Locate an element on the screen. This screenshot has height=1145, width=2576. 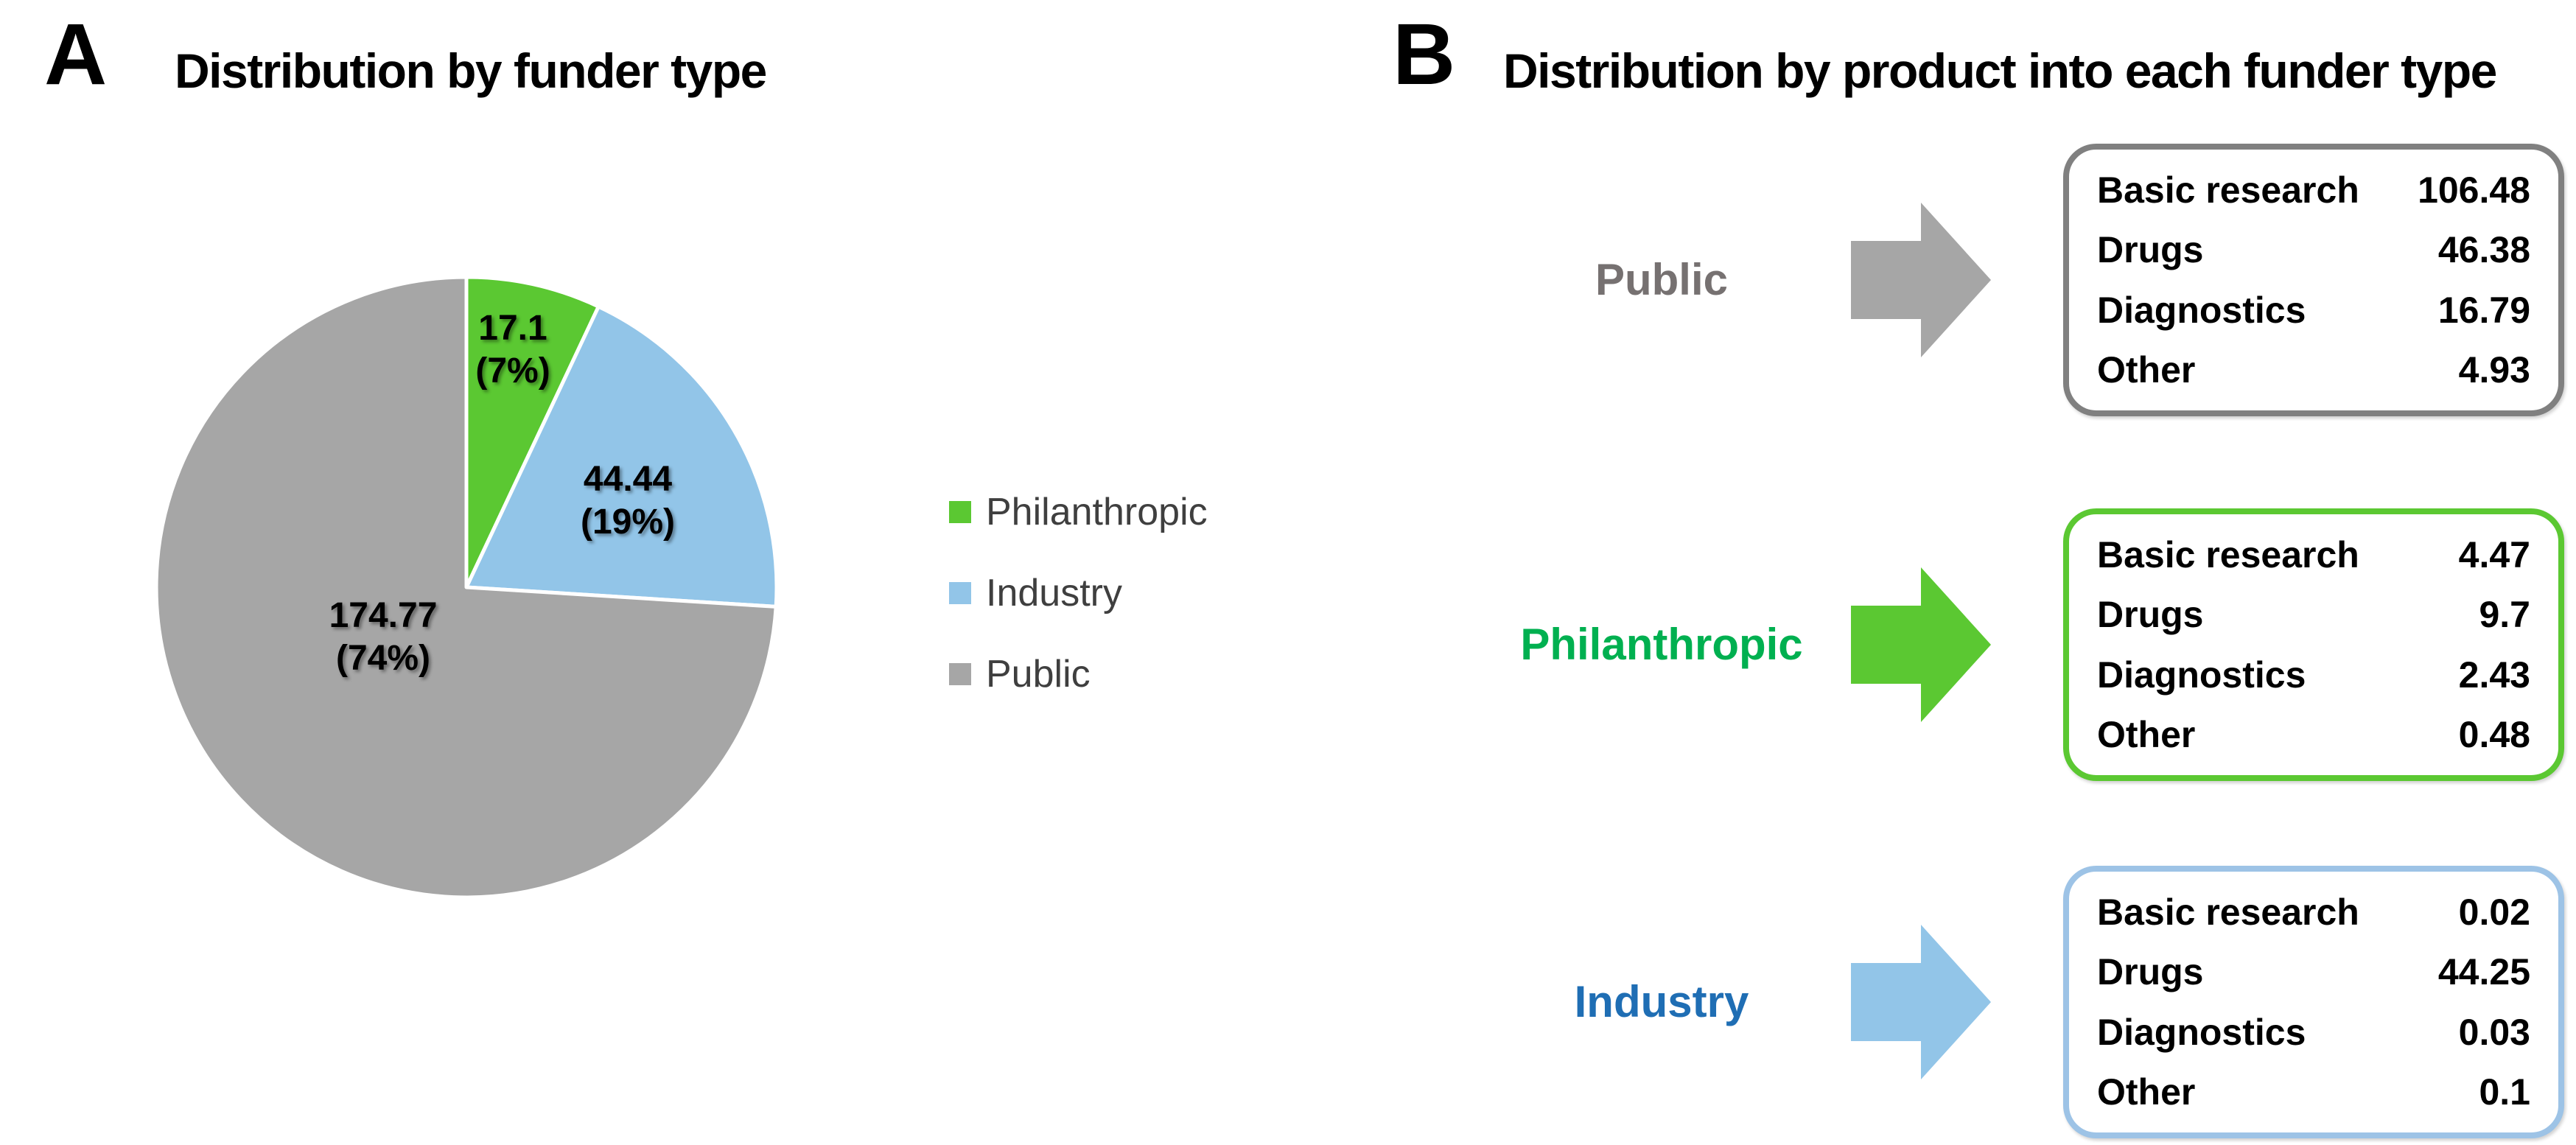
arrow-icon-public is located at coordinates (1921, 280).